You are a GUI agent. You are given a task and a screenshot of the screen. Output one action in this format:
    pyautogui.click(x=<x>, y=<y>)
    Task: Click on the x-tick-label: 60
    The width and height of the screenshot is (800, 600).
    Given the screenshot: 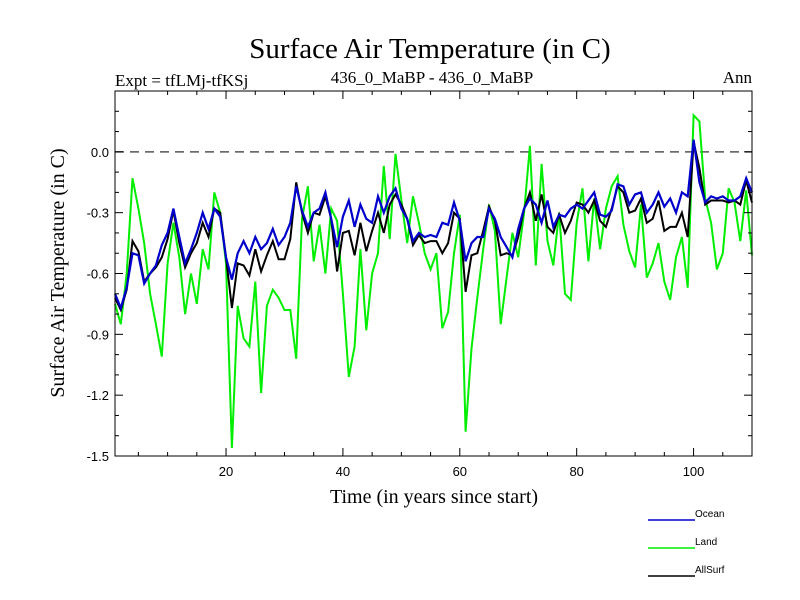 What is the action you would take?
    pyautogui.click(x=460, y=471)
    